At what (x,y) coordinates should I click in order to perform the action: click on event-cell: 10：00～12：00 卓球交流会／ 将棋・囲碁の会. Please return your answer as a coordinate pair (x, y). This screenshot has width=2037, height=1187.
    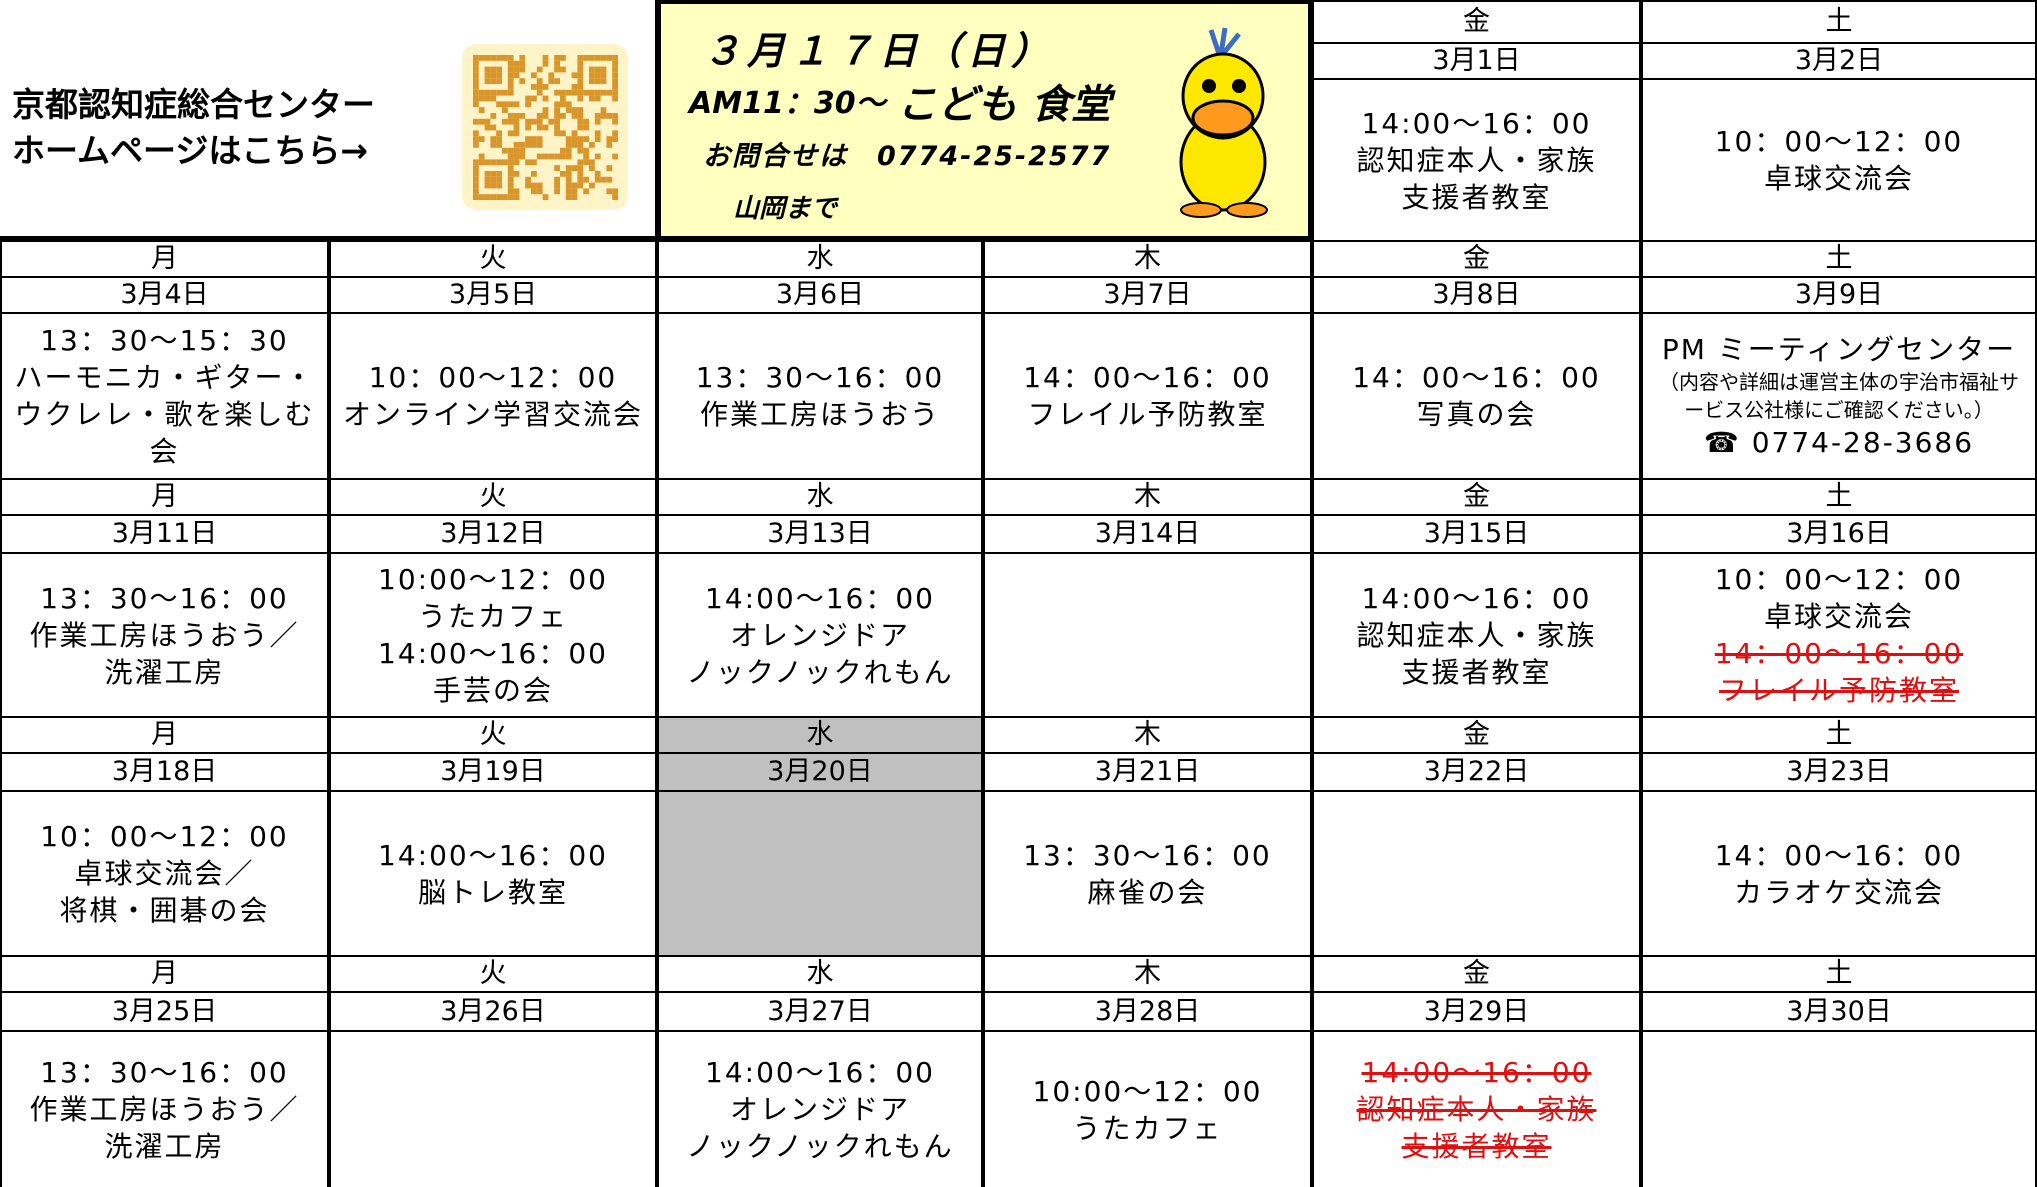
    Looking at the image, I should click on (164, 873).